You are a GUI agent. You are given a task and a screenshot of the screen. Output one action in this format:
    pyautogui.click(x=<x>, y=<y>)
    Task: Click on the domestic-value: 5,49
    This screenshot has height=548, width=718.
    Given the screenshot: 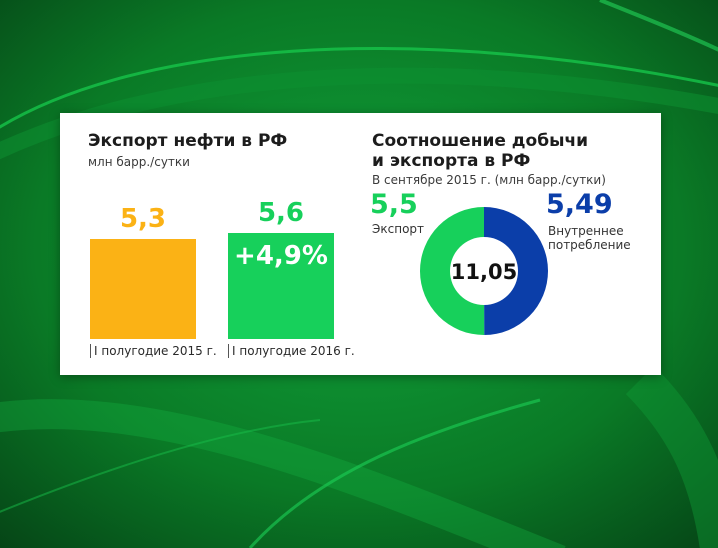 What is the action you would take?
    pyautogui.click(x=579, y=204)
    